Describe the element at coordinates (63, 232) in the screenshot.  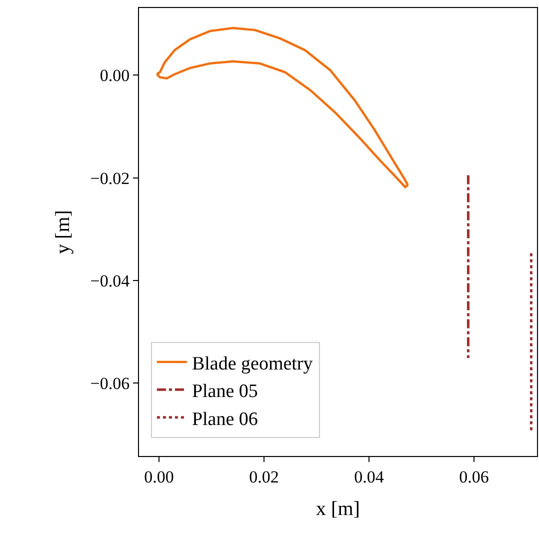
I see `y-axis-title: y [m]` at that location.